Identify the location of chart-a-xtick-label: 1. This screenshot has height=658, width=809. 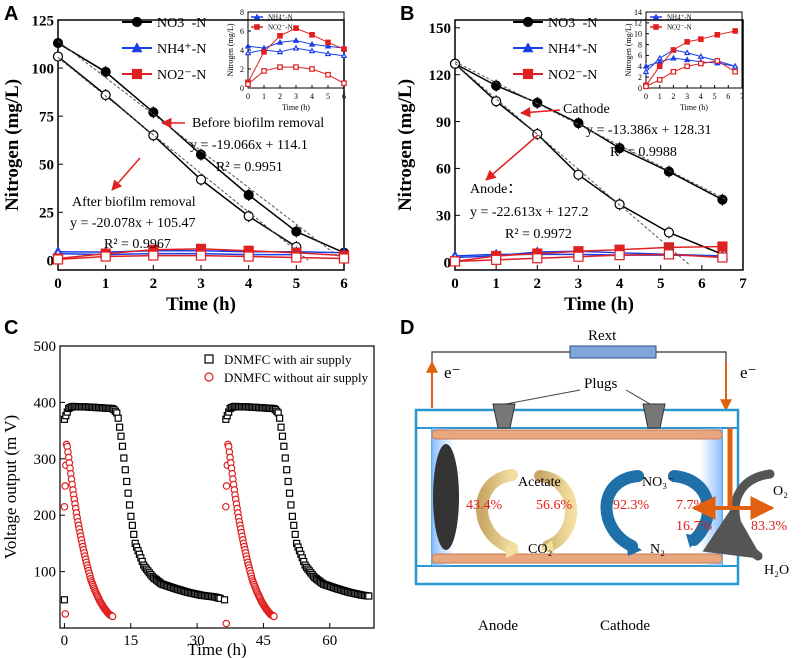
(106, 284).